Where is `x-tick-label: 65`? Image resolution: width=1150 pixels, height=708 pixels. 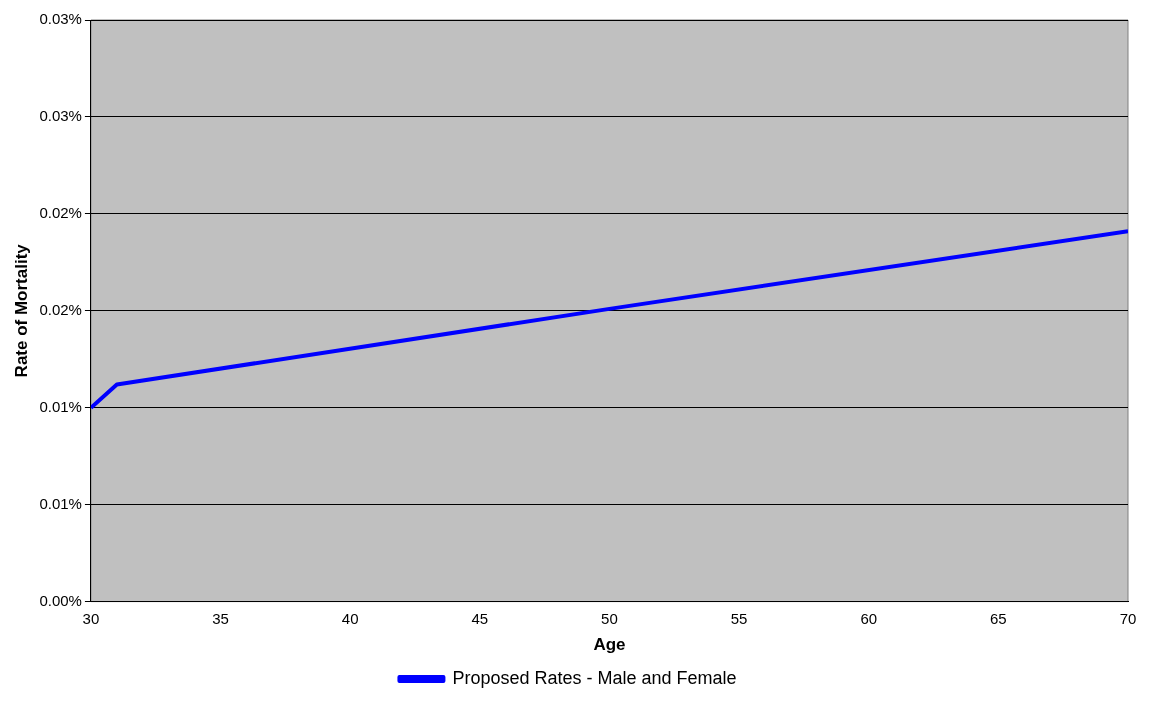
x-tick-label: 65 is located at coordinates (998, 618).